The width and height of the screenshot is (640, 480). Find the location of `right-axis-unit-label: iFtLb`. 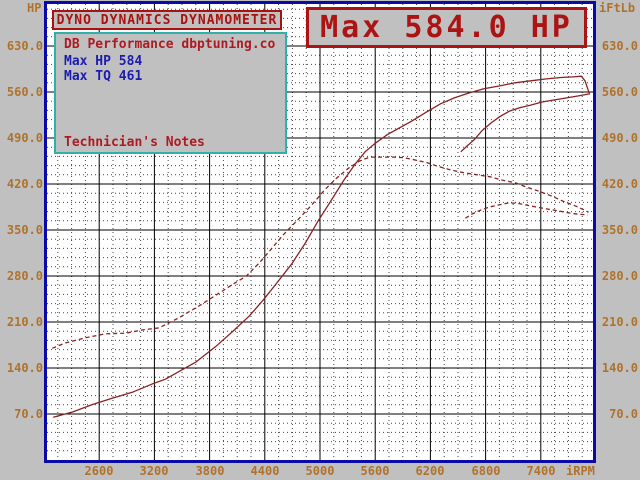

right-axis-unit-label: iFtLb is located at coordinates (617, 8).